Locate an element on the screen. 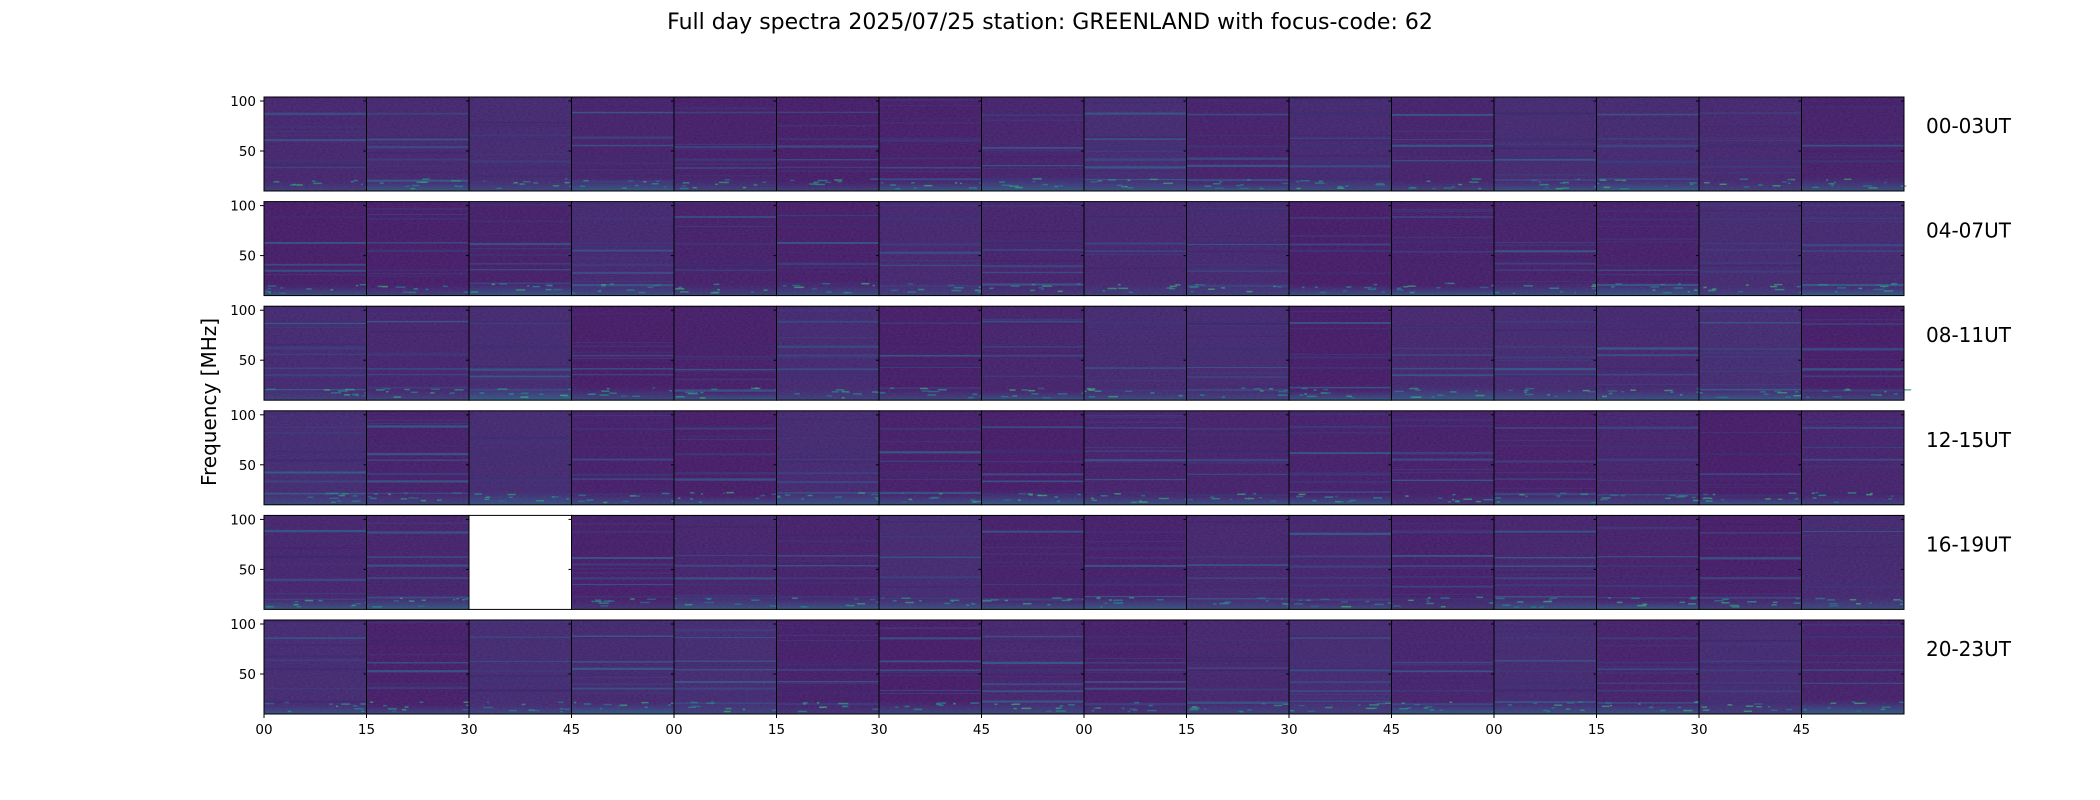 The image size is (2100, 800). x-tick-label: 45 is located at coordinates (1391, 730).